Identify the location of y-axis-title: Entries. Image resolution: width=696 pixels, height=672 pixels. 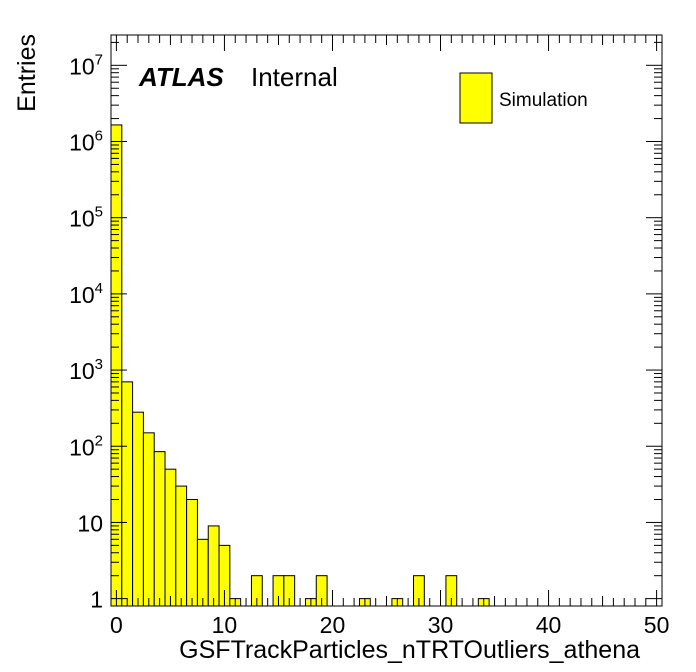
(27, 73).